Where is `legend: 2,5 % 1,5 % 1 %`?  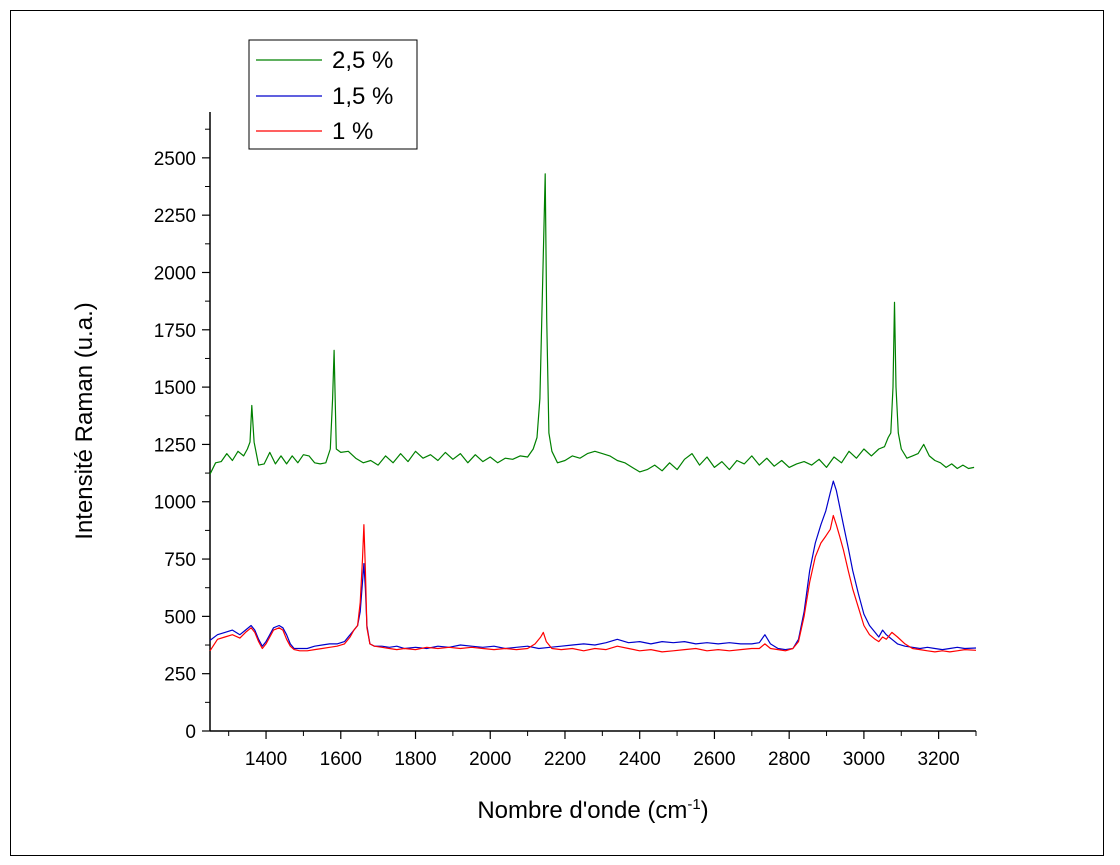
legend: 2,5 % 1,5 % 1 % is located at coordinates (333, 94).